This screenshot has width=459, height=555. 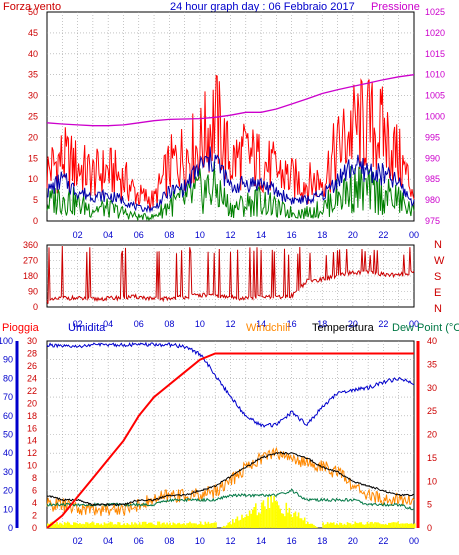 What do you see at coordinates (78, 324) in the screenshot?
I see `x-tick-label: 02` at bounding box center [78, 324].